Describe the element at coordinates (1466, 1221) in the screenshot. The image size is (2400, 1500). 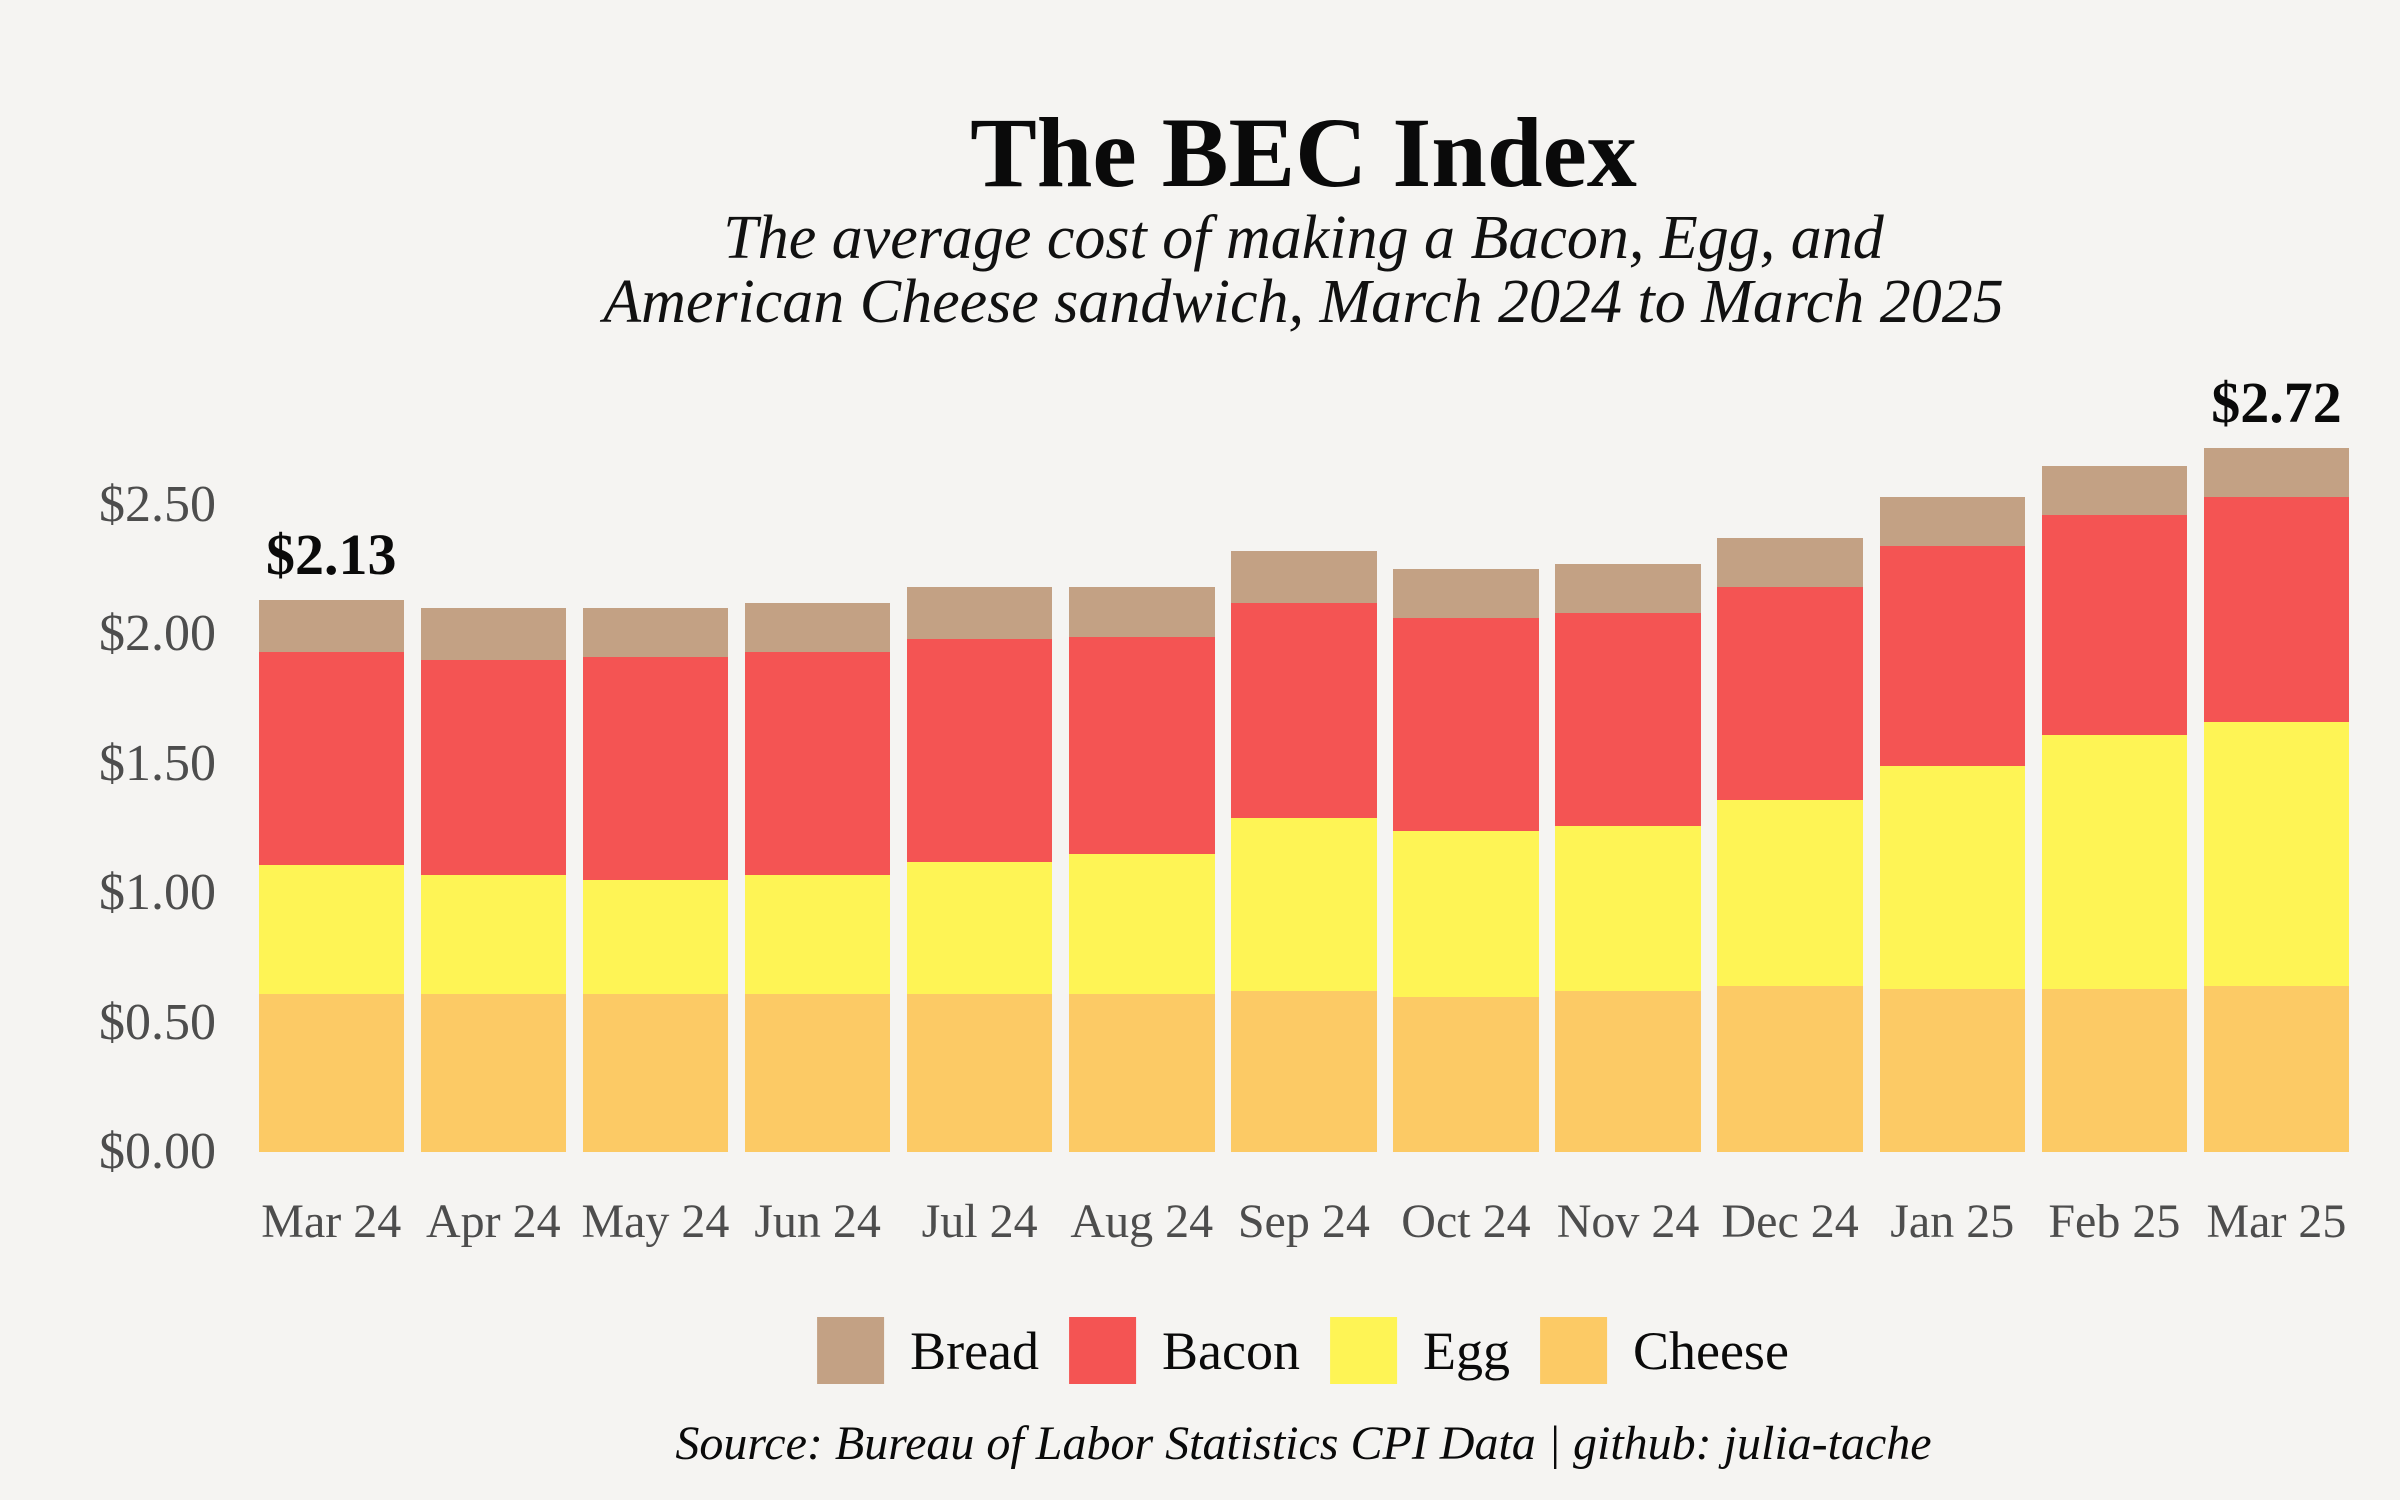
I see `x-tick-label: Oct 24` at that location.